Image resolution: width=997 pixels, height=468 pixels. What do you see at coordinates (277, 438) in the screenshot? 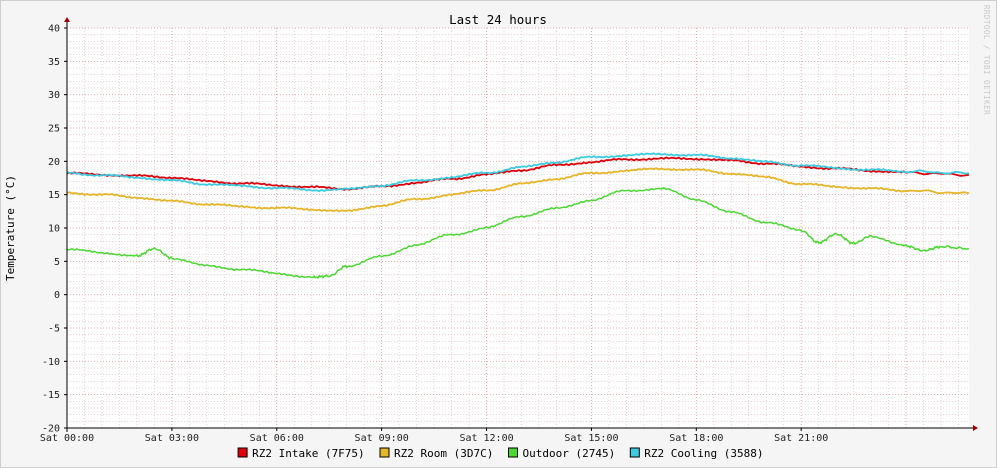
I see `x-tick-label: Sat 06:00` at bounding box center [277, 438].